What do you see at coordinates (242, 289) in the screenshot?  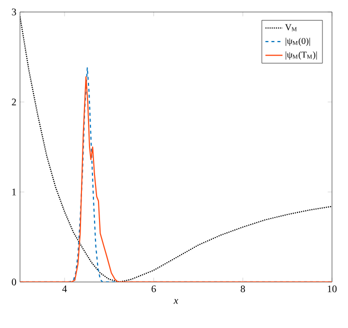 I see `x-tick-label: 8` at bounding box center [242, 289].